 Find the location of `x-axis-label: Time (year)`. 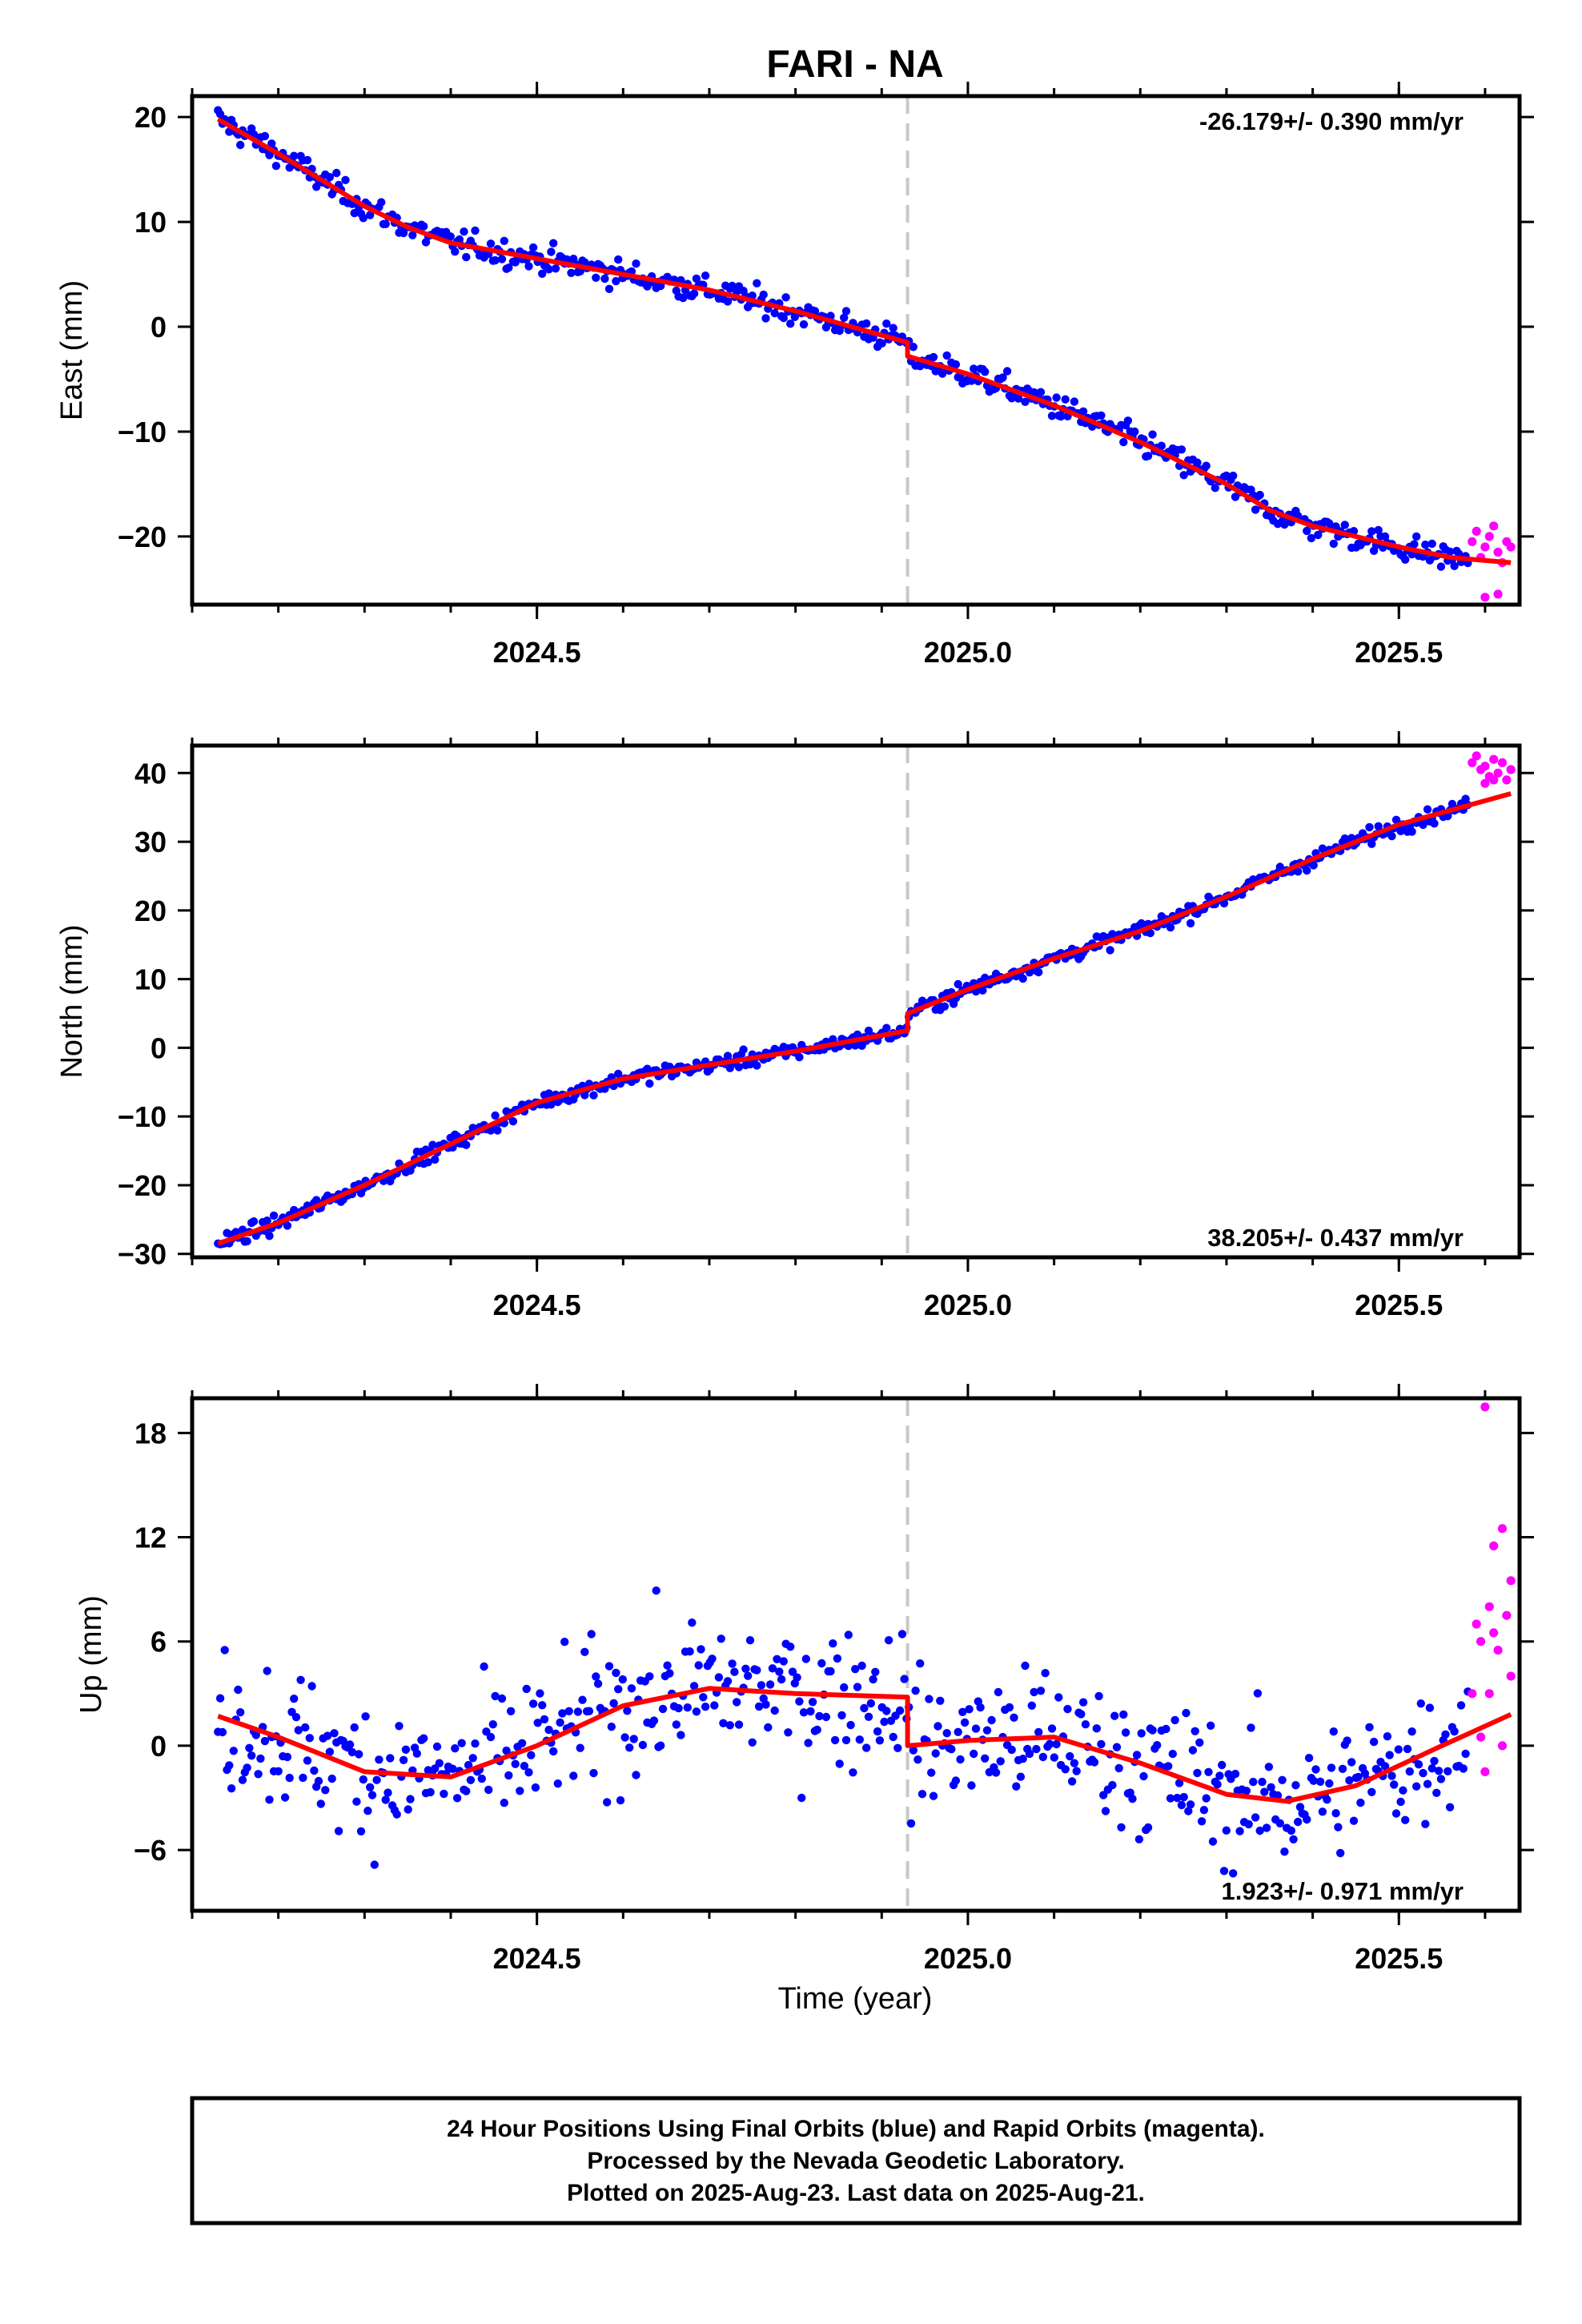

x-axis-label: Time (year) is located at coordinates (855, 1999).